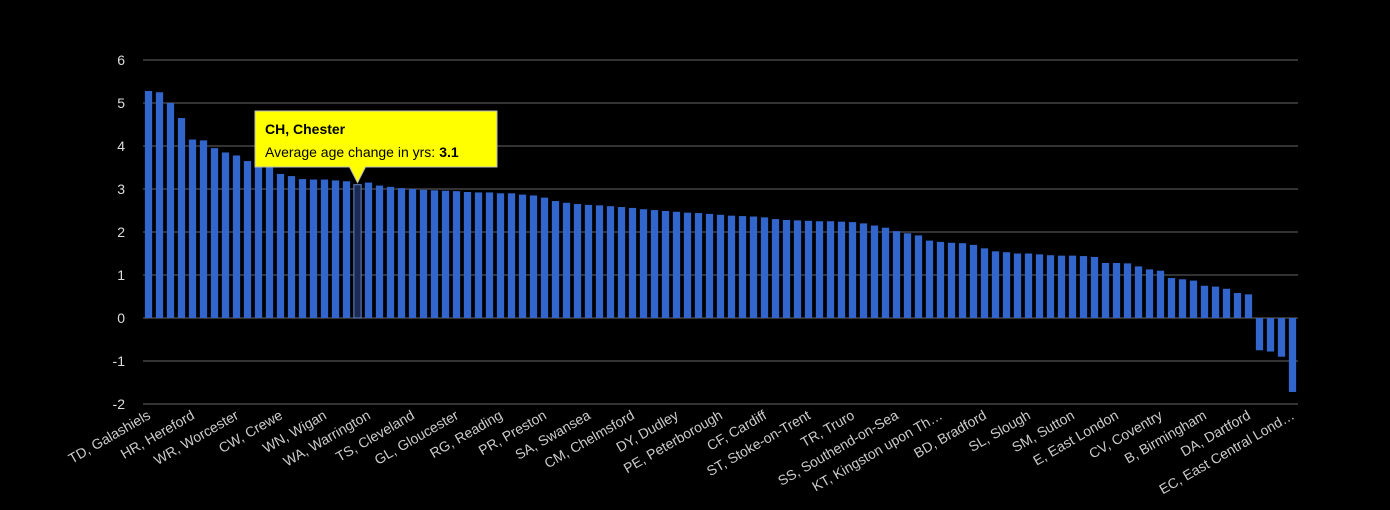  What do you see at coordinates (449, 152) in the screenshot?
I see `tooltip-value: 3.1` at bounding box center [449, 152].